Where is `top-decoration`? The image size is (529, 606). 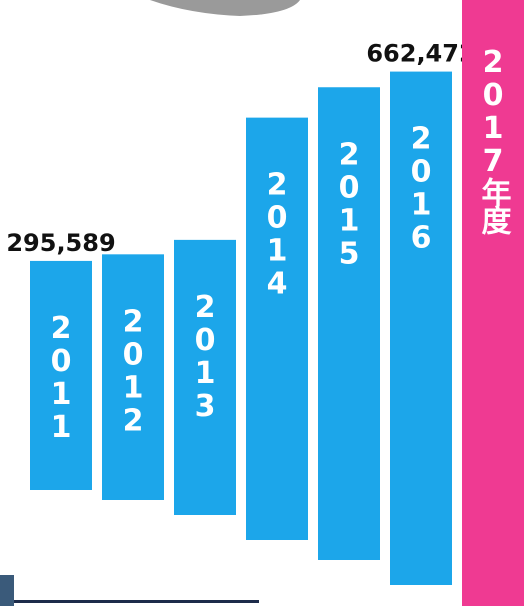 top-decoration is located at coordinates (225, 8).